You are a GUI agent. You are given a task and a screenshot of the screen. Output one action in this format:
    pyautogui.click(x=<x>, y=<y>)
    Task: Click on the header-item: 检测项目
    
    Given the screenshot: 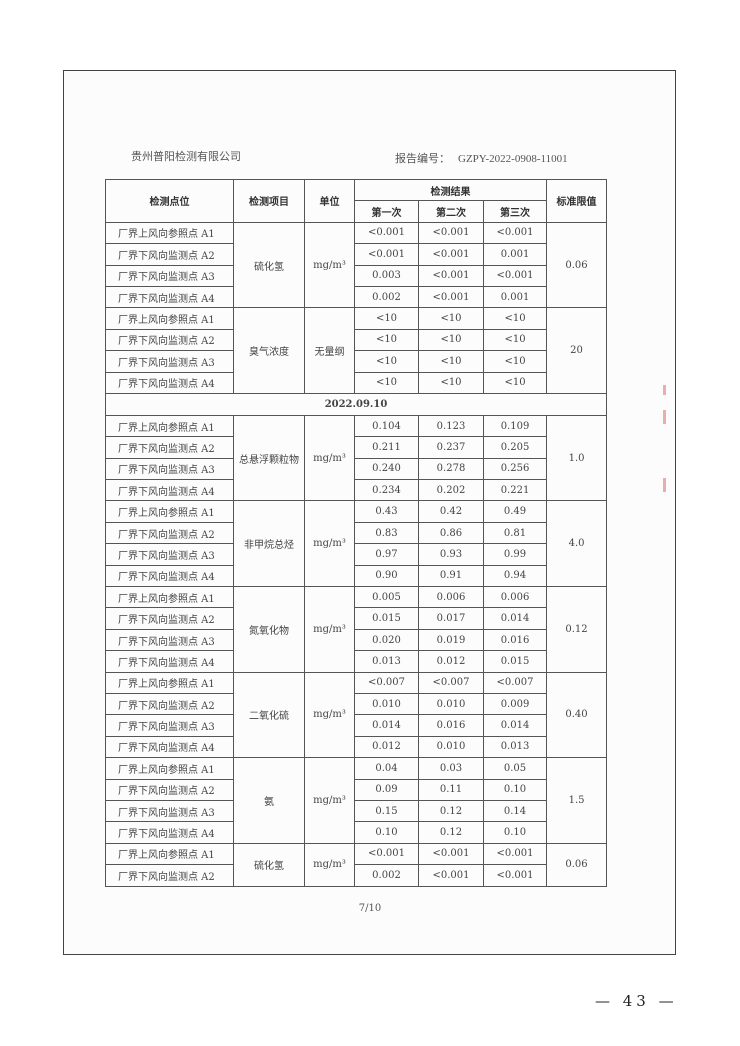 What is the action you would take?
    pyautogui.click(x=269, y=201)
    